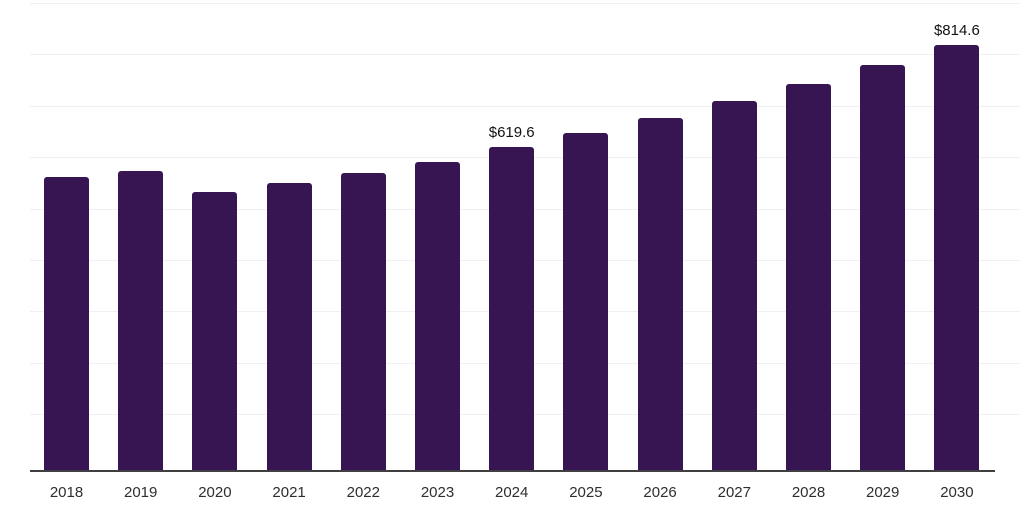 Image resolution: width=1024 pixels, height=512 pixels. I want to click on bar-2022, so click(363, 321).